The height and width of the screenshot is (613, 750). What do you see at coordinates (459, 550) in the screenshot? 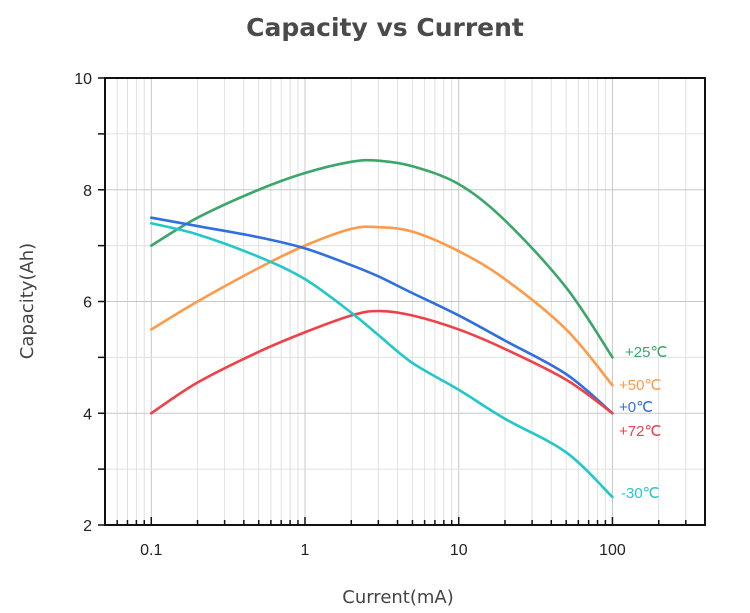
I see `x-tick-label: 10` at bounding box center [459, 550].